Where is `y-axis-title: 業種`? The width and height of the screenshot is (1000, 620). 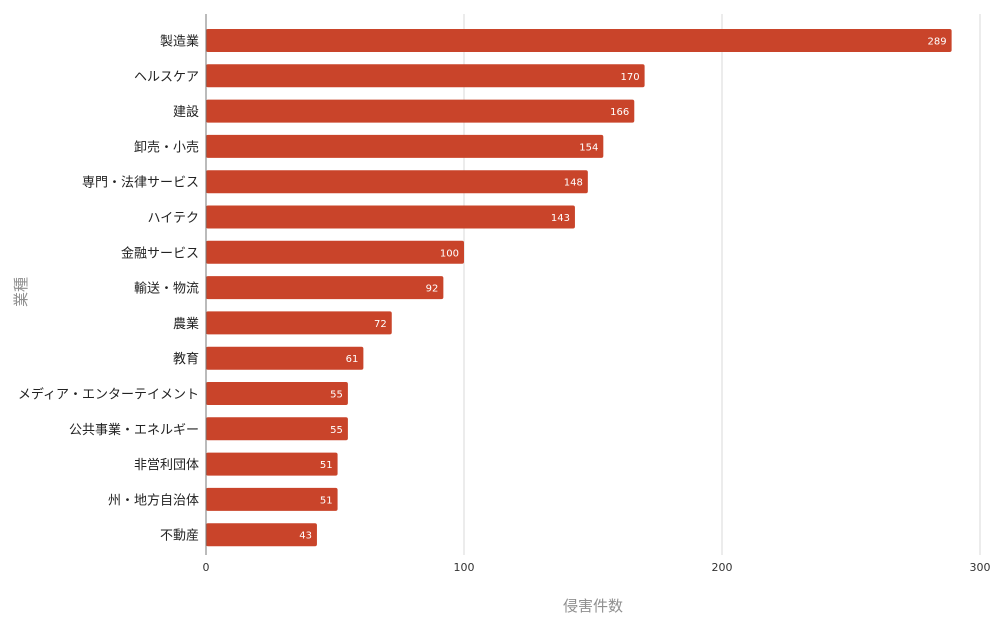
y-axis-title: 業種 is located at coordinates (21, 292).